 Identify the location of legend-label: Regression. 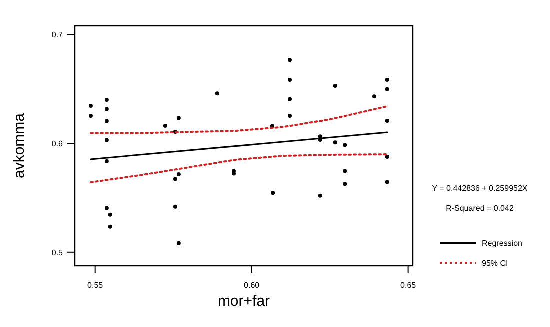
(502, 243).